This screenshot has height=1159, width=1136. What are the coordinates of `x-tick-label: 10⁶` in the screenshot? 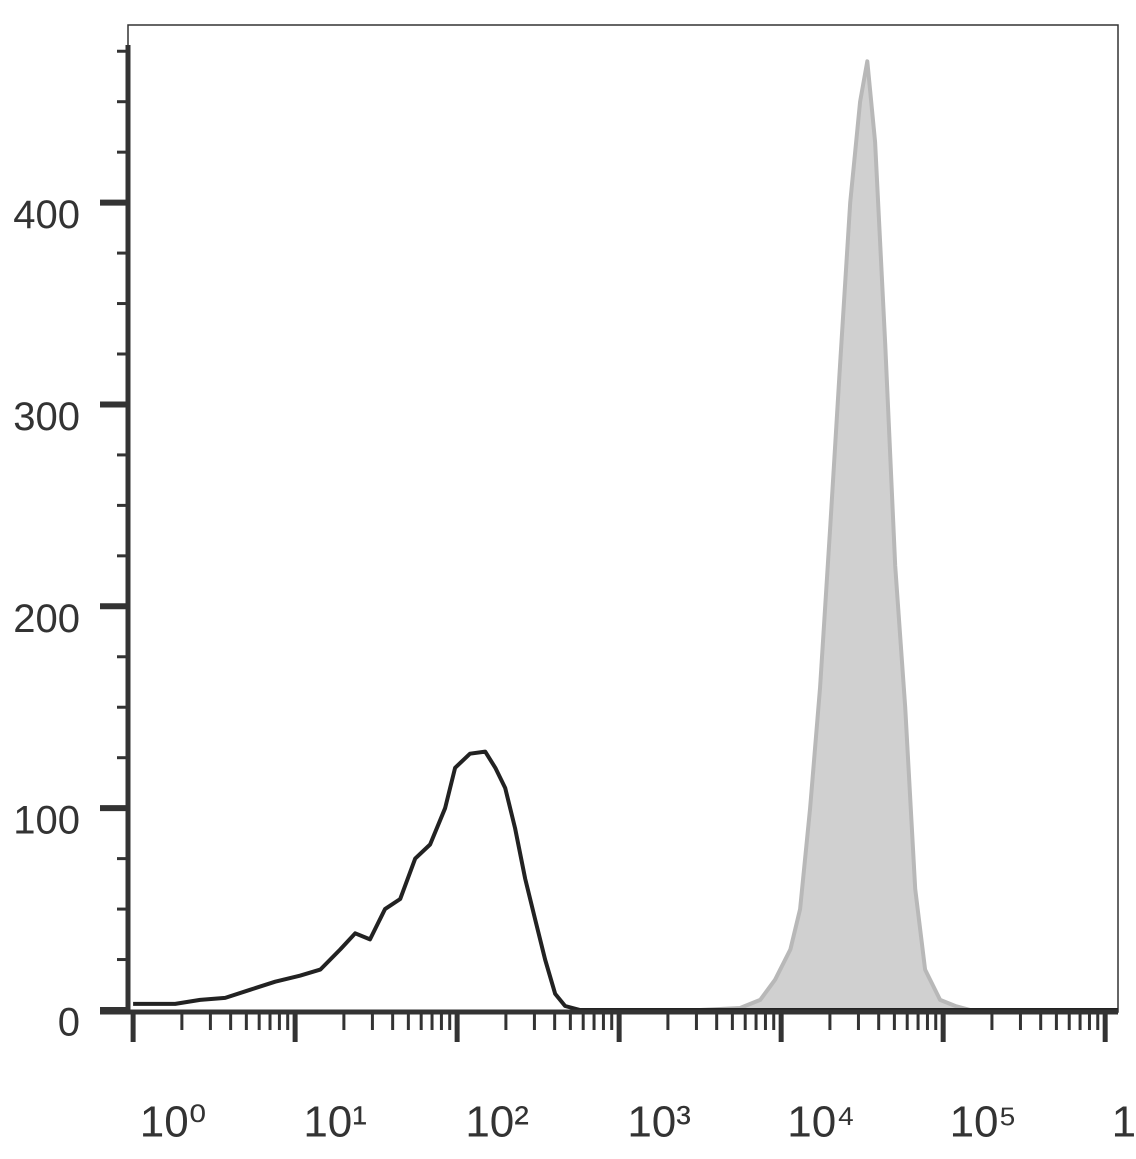 It's located at (1124, 1122).